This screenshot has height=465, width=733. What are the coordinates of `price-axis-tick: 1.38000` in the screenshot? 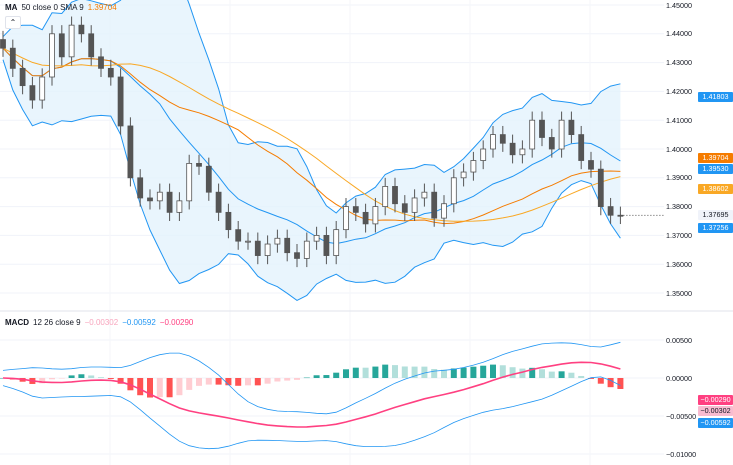 It's located at (679, 207).